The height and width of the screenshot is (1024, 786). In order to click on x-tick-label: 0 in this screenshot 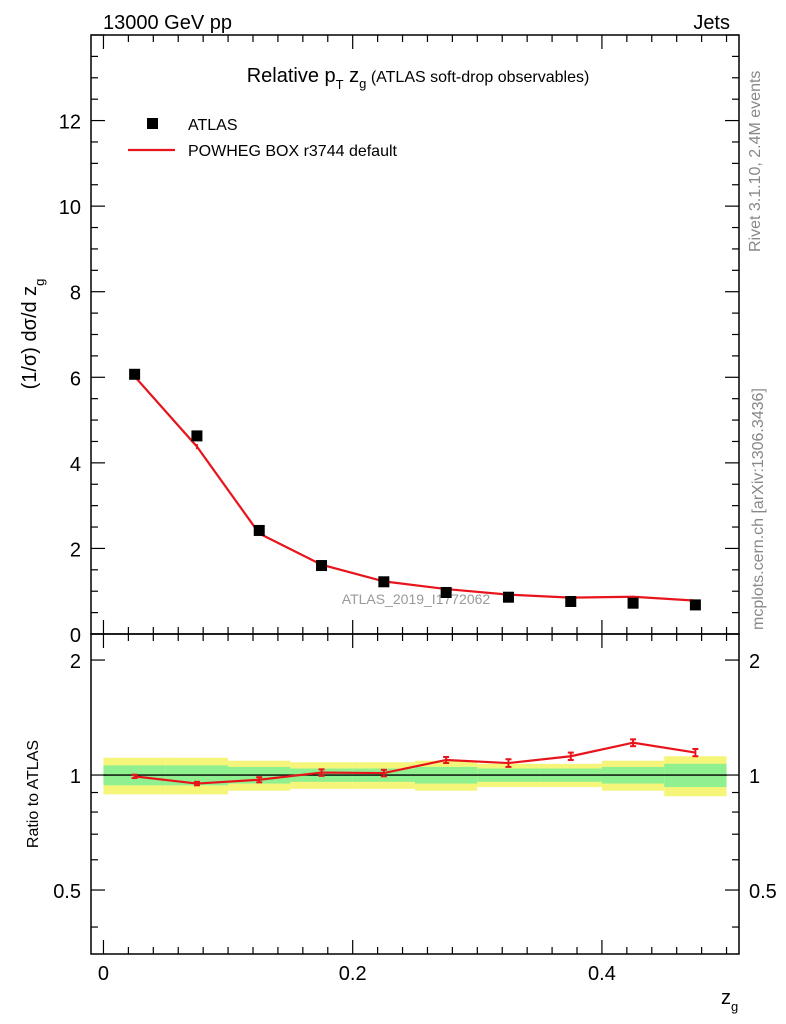, I will do `click(103, 974)`.